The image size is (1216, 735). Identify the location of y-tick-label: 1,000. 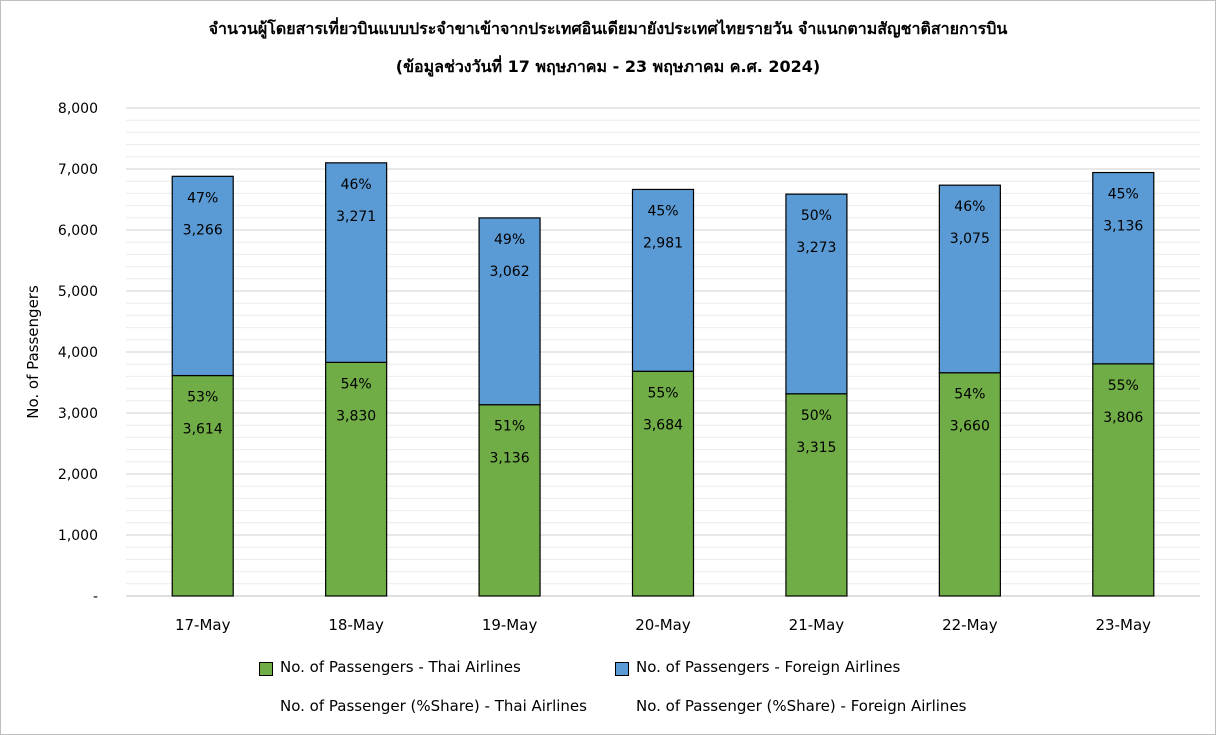
(78, 536).